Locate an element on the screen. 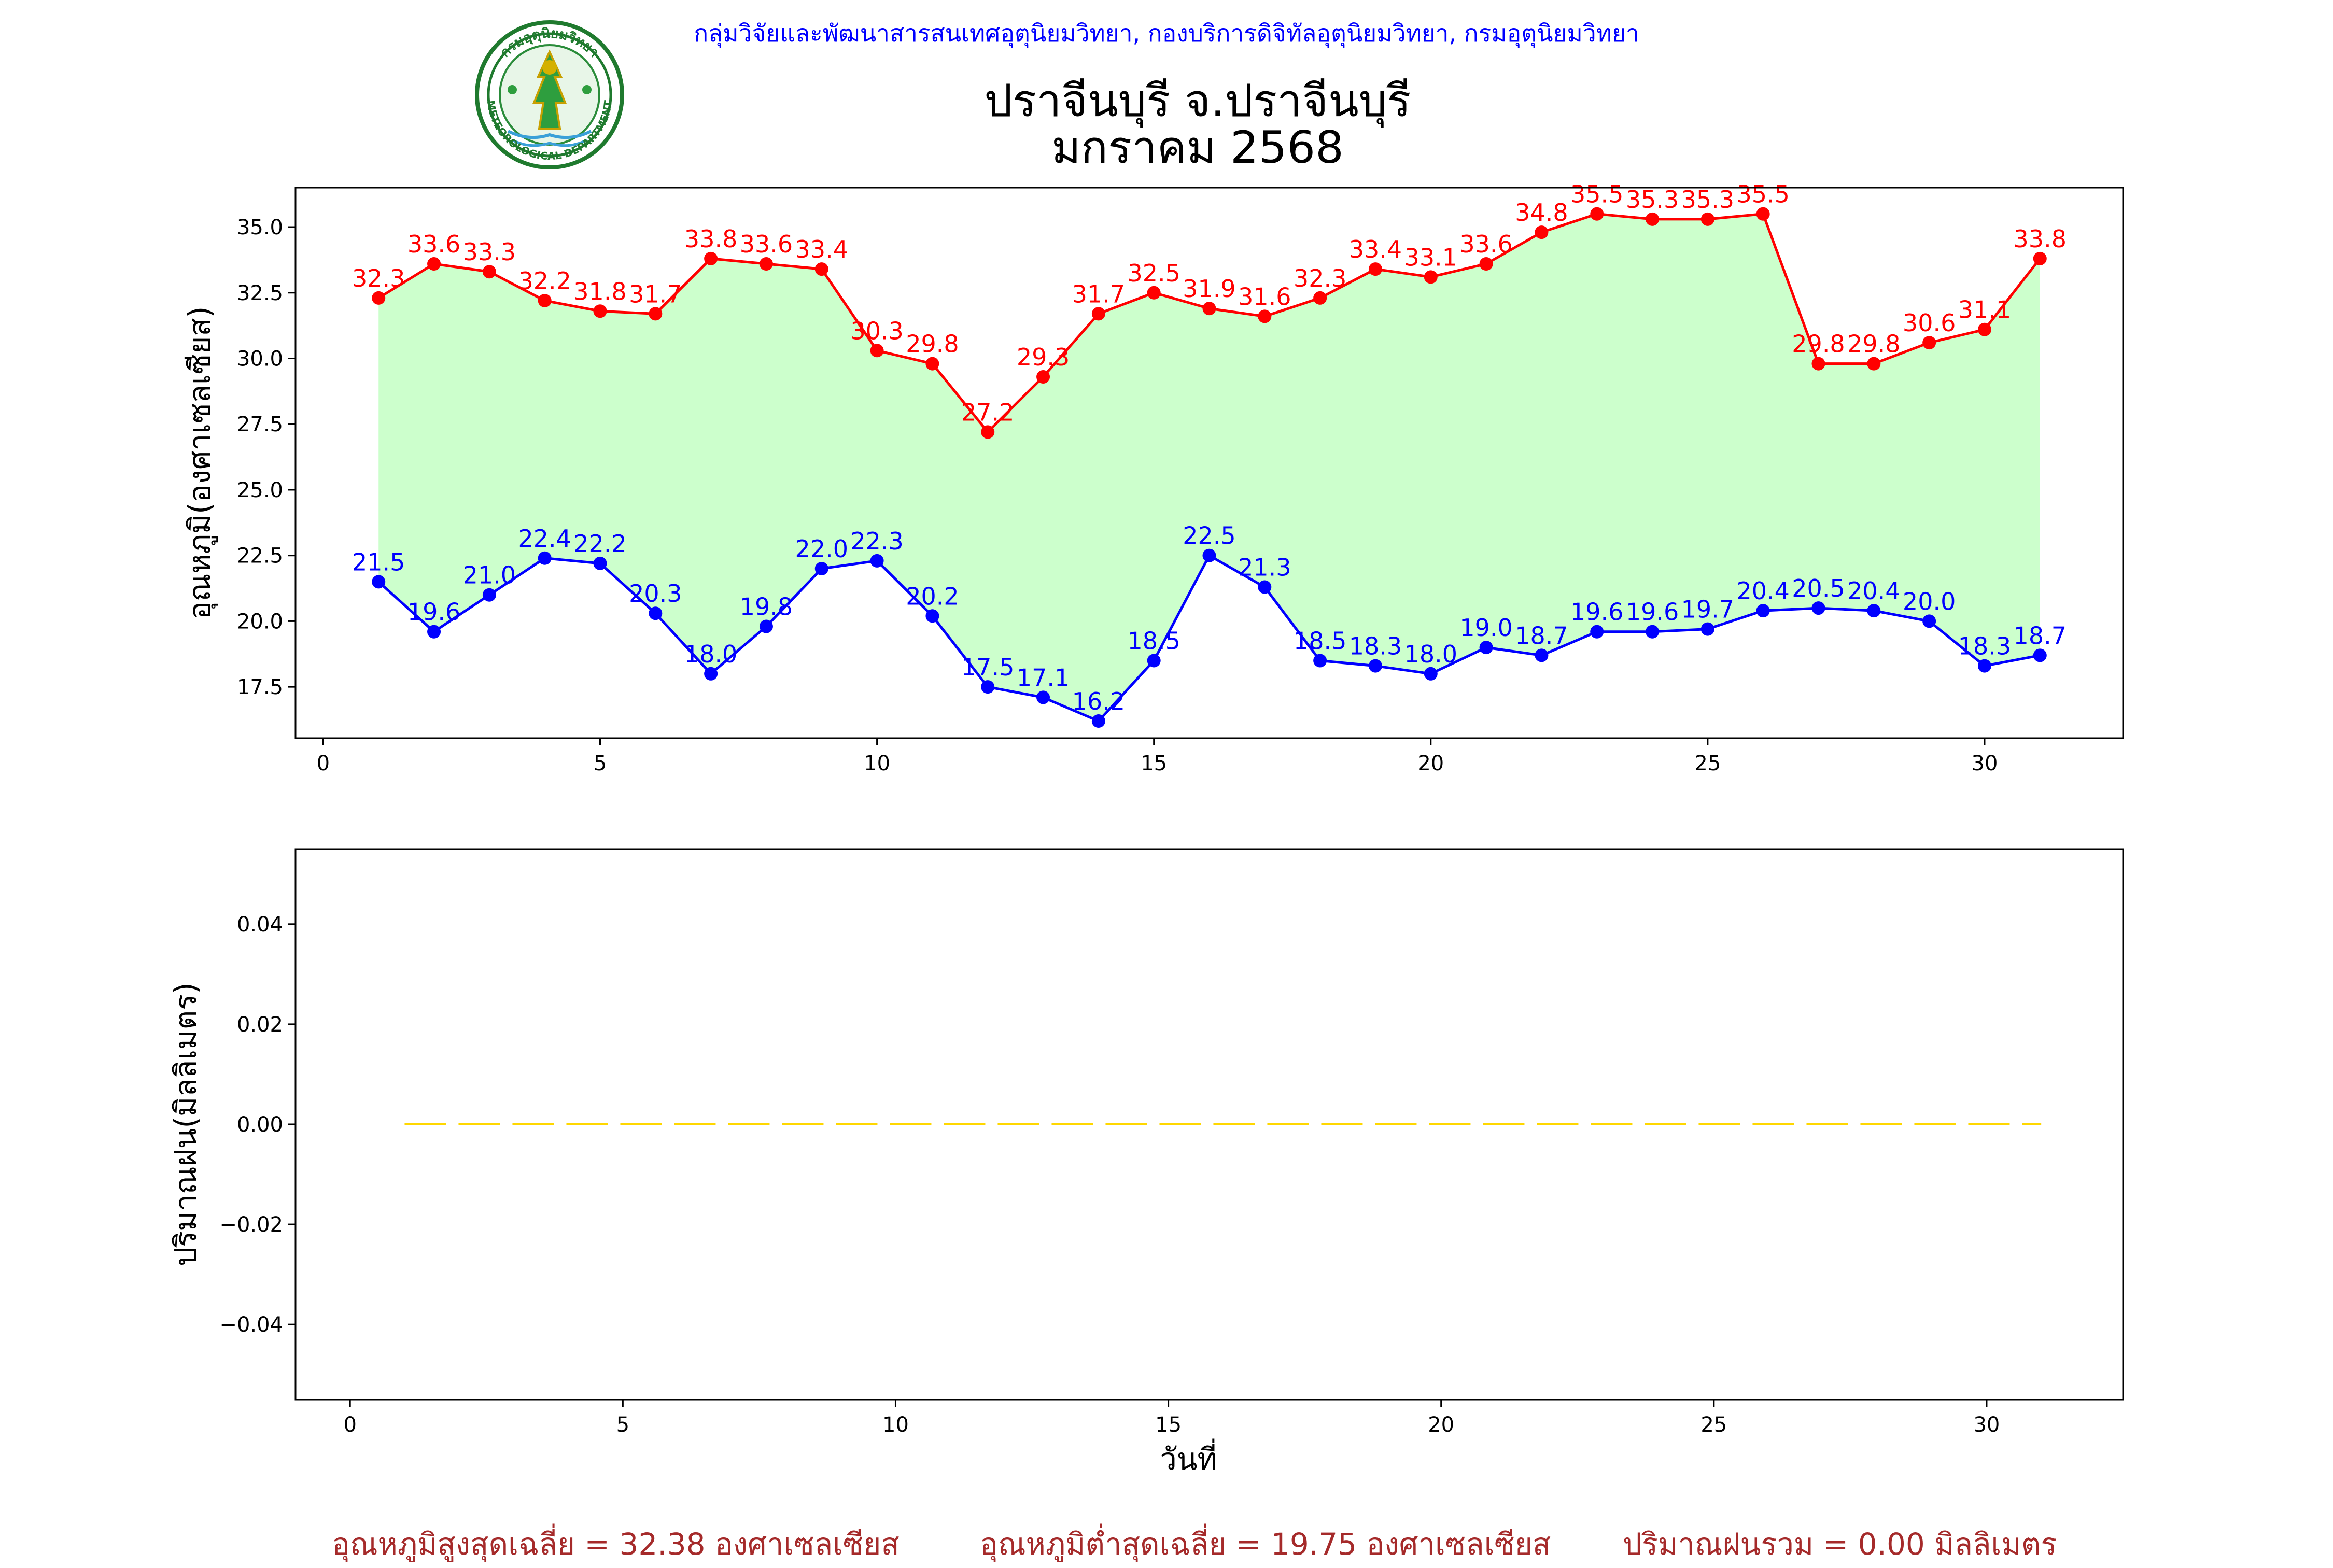 This screenshot has width=2333, height=1568. min-value-label-day-16: 22.5 is located at coordinates (1209, 536).